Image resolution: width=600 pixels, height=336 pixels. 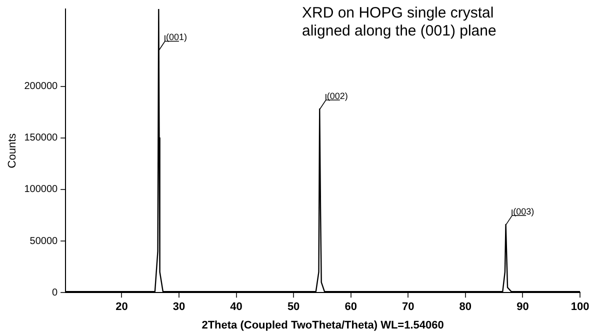 What do you see at coordinates (337, 96) in the screenshot?
I see `annotation: (002)` at bounding box center [337, 96].